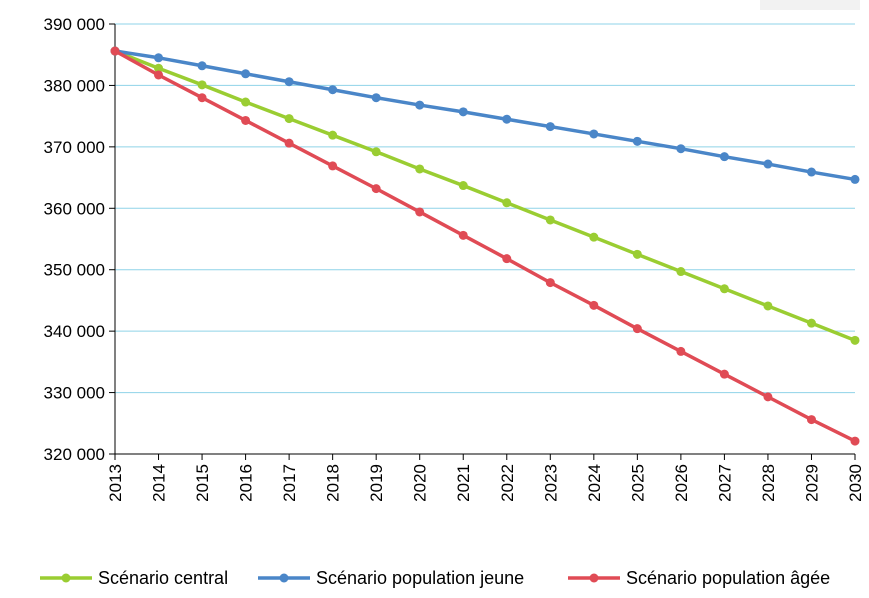 The image size is (869, 598). What do you see at coordinates (74, 208) in the screenshot?
I see `y-tick-label: 360 000` at bounding box center [74, 208].